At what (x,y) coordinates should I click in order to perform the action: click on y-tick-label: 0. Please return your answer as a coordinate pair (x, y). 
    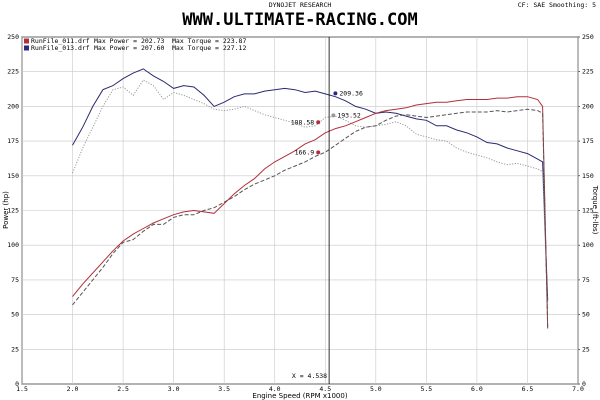
    Looking at the image, I should click on (17, 384).